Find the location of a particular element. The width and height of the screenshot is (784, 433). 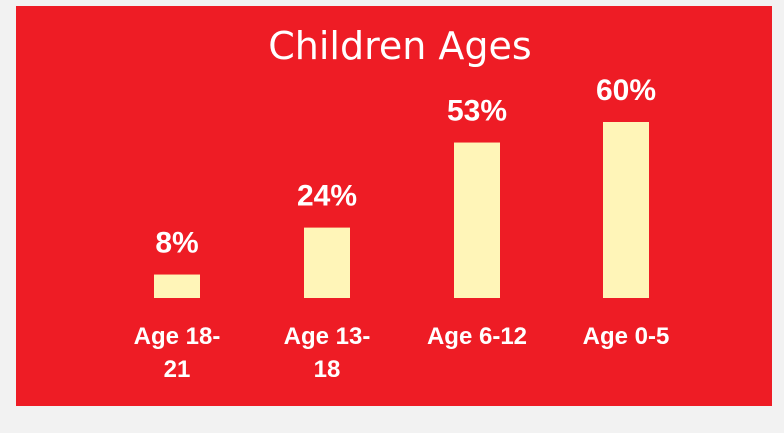

category-label-3: Age 0-5 is located at coordinates (626, 336).